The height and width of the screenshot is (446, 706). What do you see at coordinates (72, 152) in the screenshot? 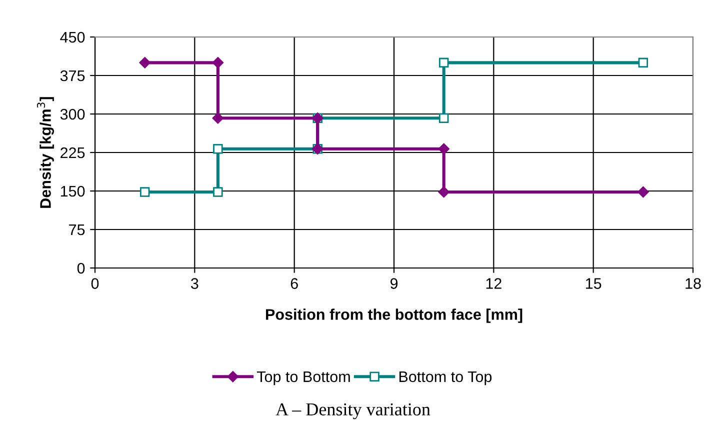
I see `y-tick-label: 225` at bounding box center [72, 152].